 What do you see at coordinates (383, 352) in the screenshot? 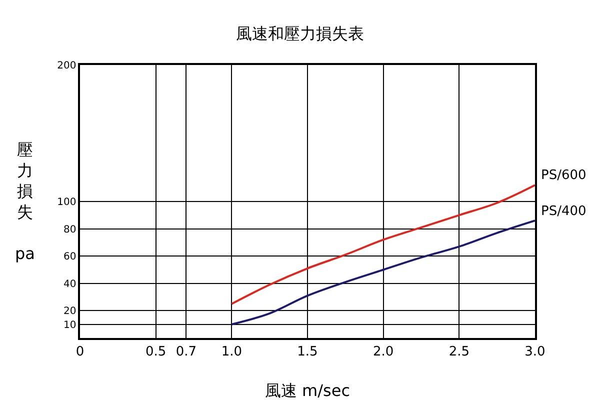
I see `x-tick-label: 2.0` at bounding box center [383, 352].